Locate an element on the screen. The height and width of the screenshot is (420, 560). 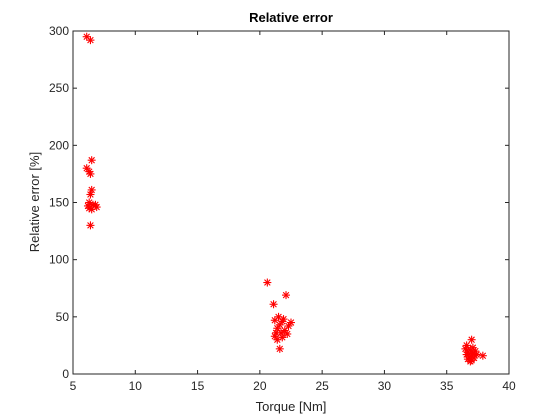
x-tick-label: 10 is located at coordinates (136, 386).